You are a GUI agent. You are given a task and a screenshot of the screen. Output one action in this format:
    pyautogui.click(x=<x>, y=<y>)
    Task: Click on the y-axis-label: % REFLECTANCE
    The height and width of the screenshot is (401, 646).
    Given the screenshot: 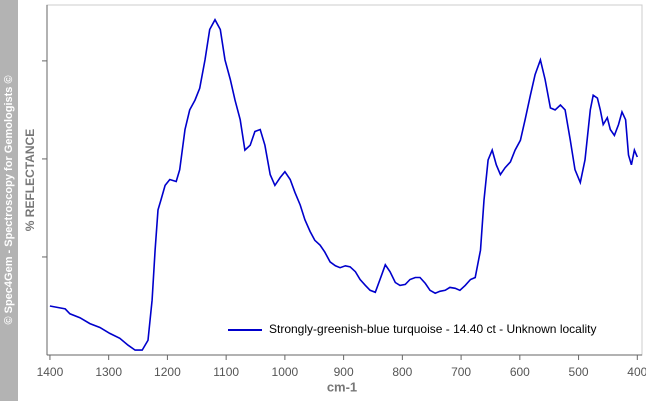 What is the action you would take?
    pyautogui.click(x=30, y=180)
    